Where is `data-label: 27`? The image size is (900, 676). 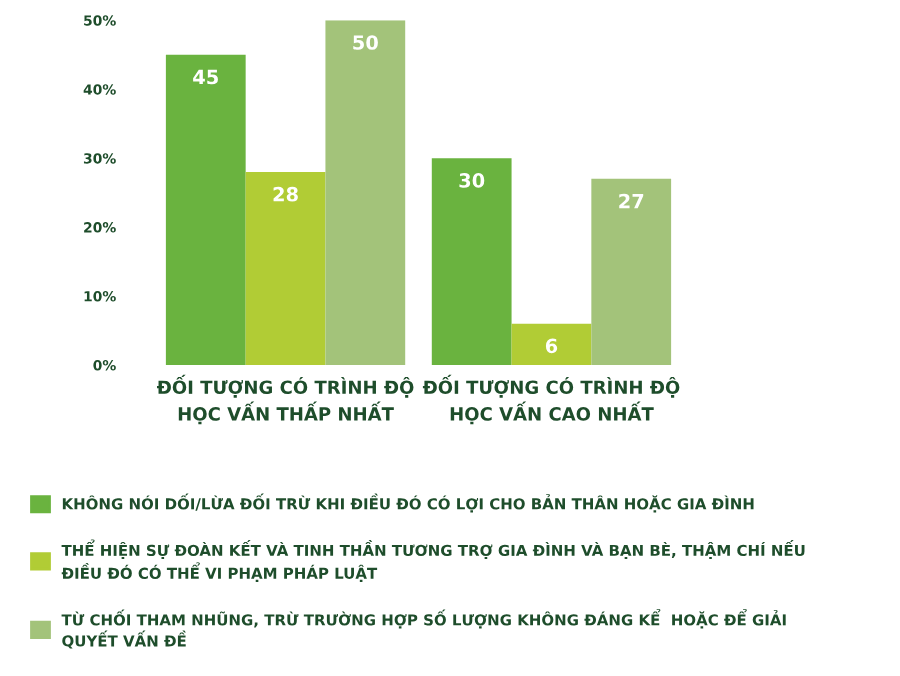
data-label: 27 is located at coordinates (631, 201).